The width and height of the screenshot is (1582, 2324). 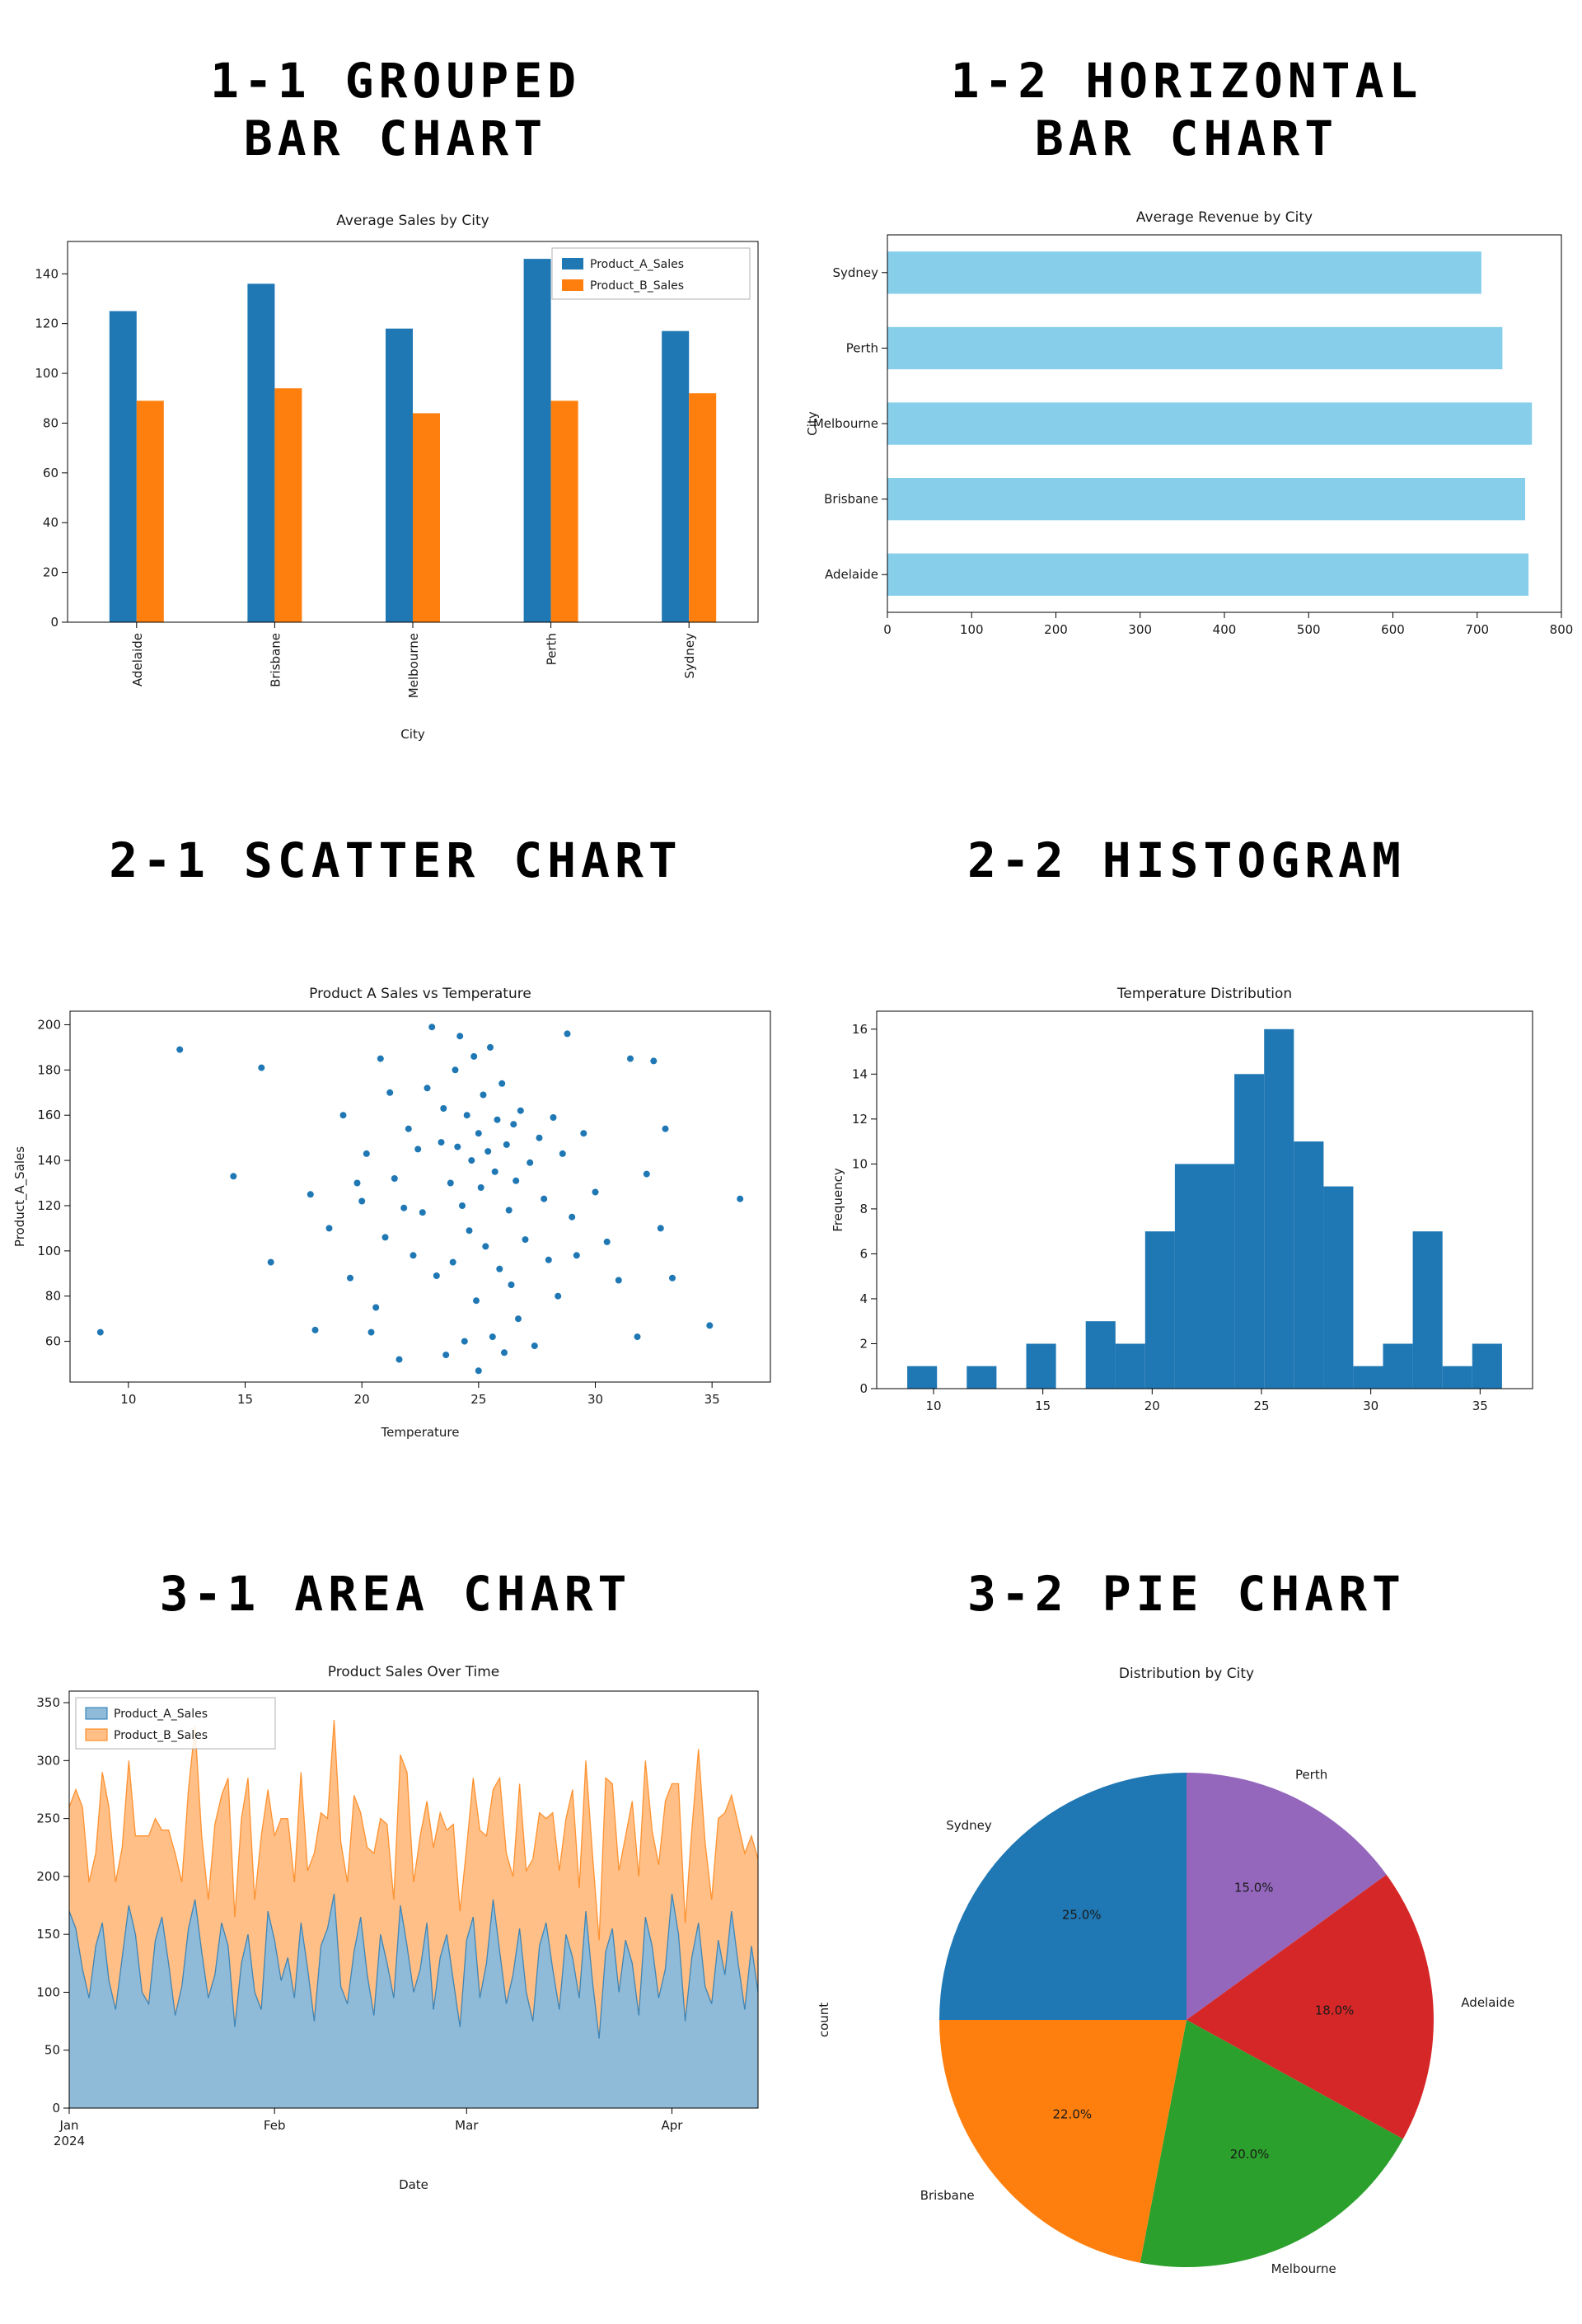 What do you see at coordinates (824, 2019) in the screenshot?
I see `svg-text: count` at bounding box center [824, 2019].